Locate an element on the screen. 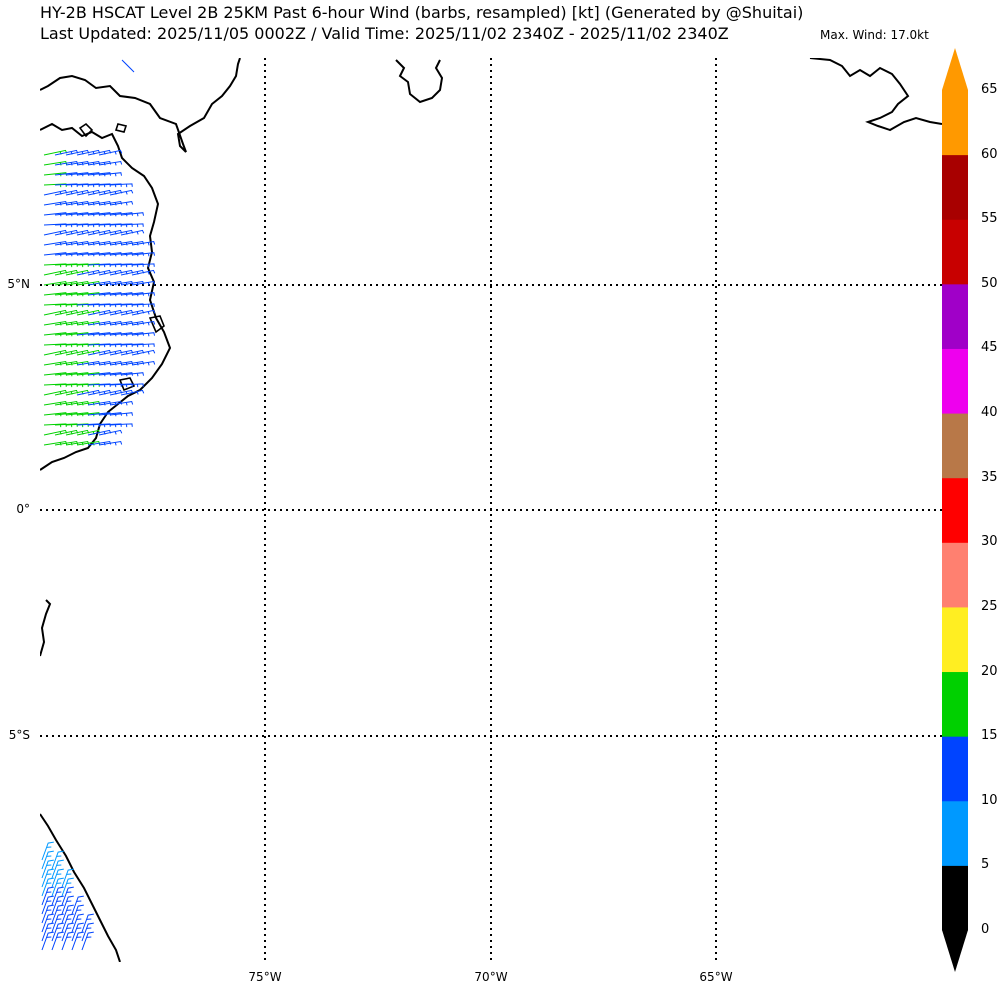 This screenshot has width=1002, height=989. lon-label-70w: 70°W is located at coordinates (491, 977).